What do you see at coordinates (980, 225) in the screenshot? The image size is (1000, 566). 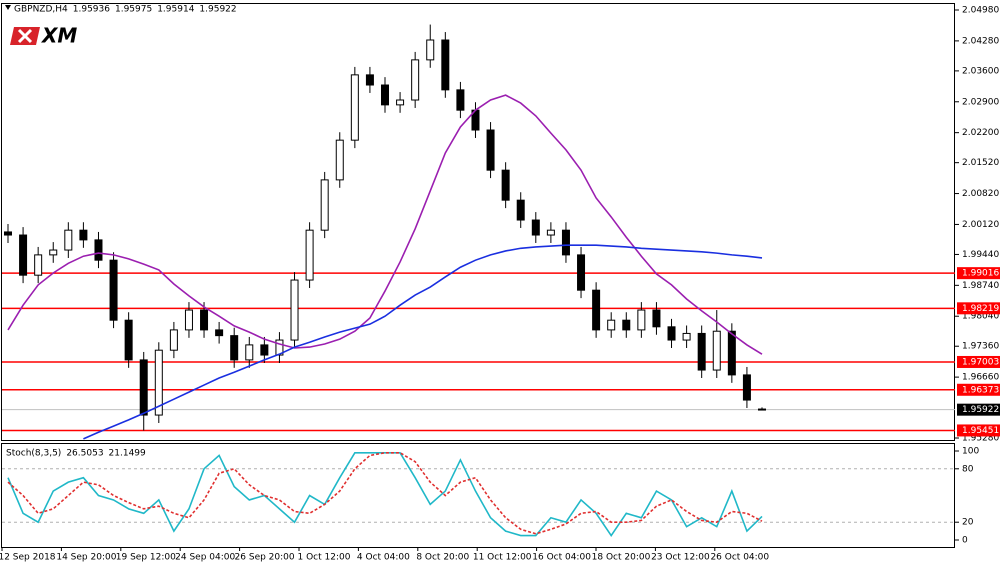 I see `y-tick-label: 2.00120` at bounding box center [980, 225].